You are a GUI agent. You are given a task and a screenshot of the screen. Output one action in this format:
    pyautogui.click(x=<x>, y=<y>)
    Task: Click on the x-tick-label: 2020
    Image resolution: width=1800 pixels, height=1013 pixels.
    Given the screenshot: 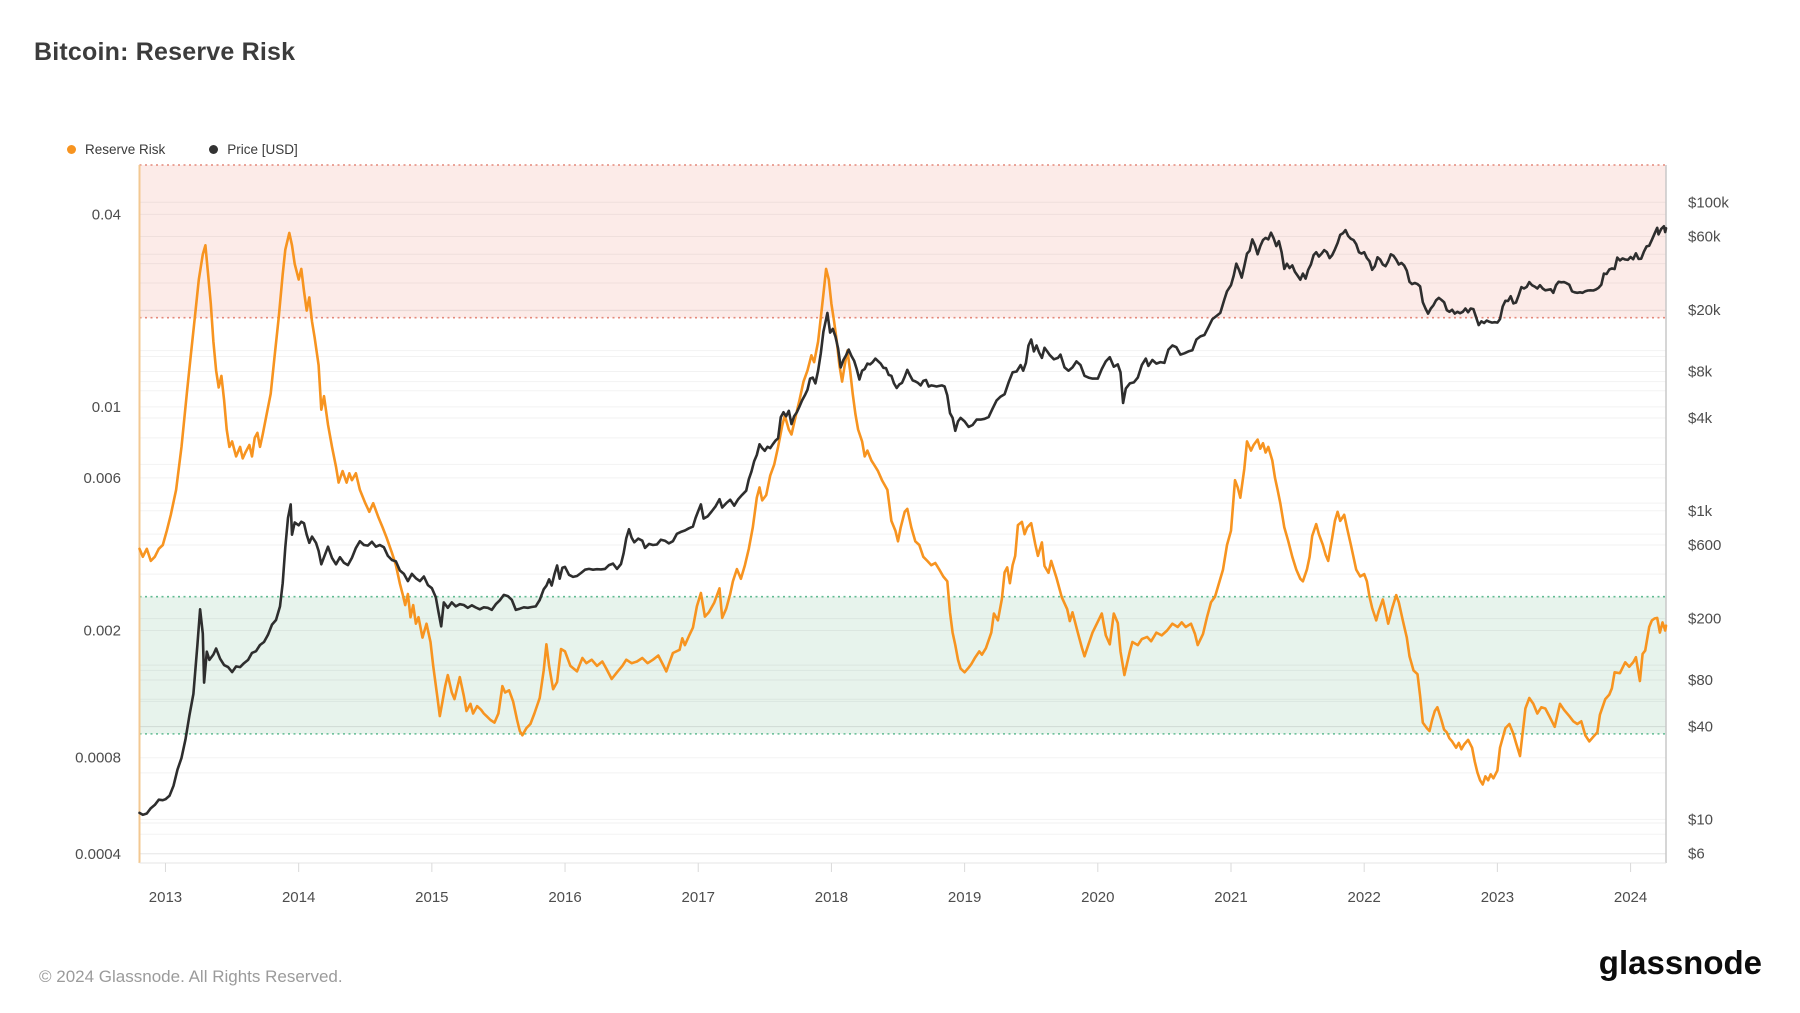 What is the action you would take?
    pyautogui.click(x=1097, y=897)
    